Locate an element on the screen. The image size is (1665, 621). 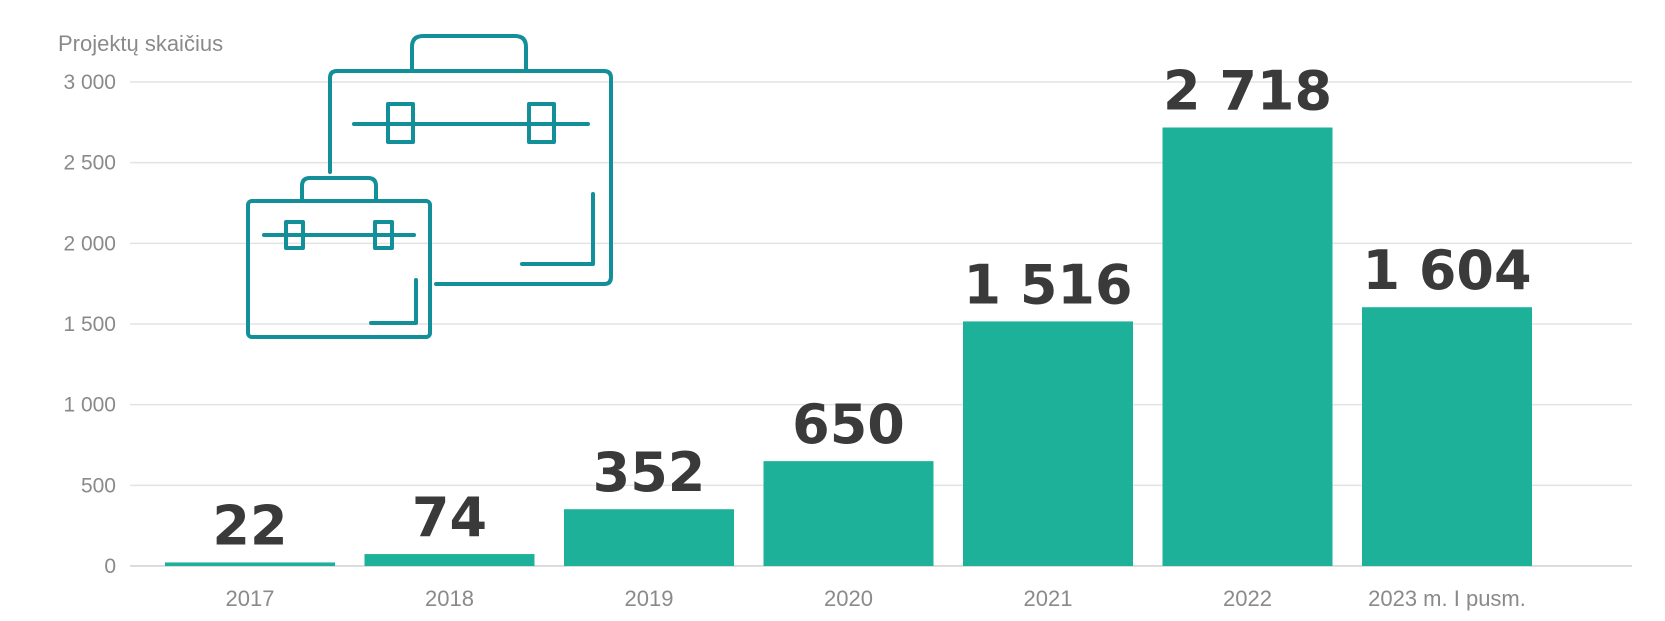
briefcase-icon is located at coordinates (429, 186).